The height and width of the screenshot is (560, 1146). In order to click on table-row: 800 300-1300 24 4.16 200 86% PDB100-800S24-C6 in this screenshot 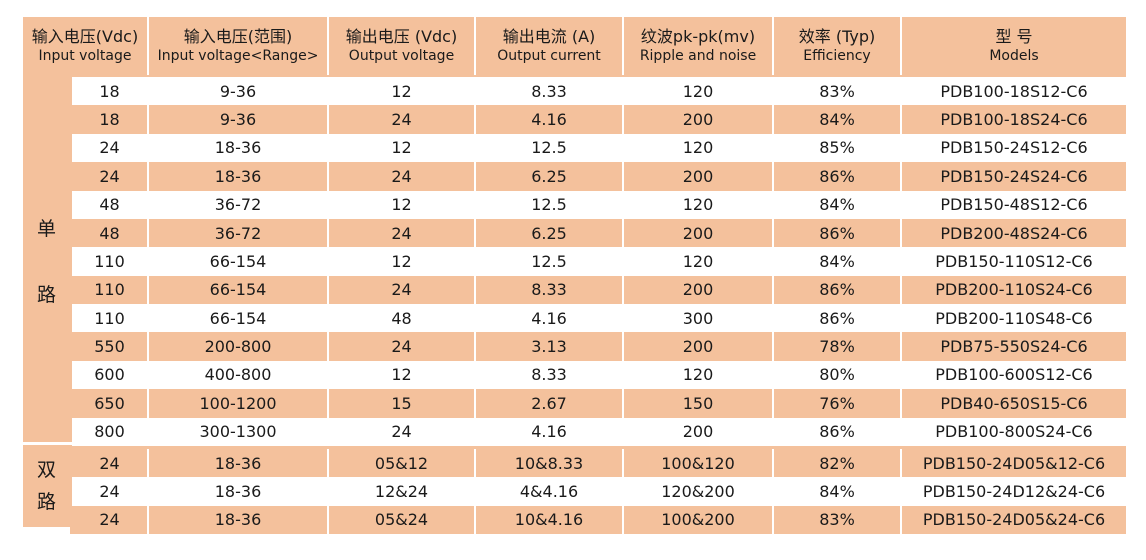, I will do `click(574, 431)`.